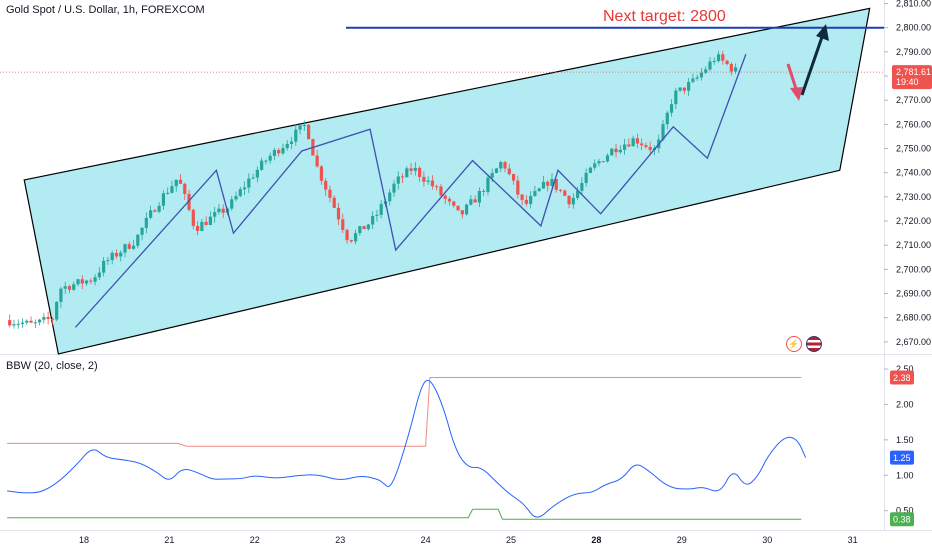  I want to click on down-arrow-head, so click(796, 94).